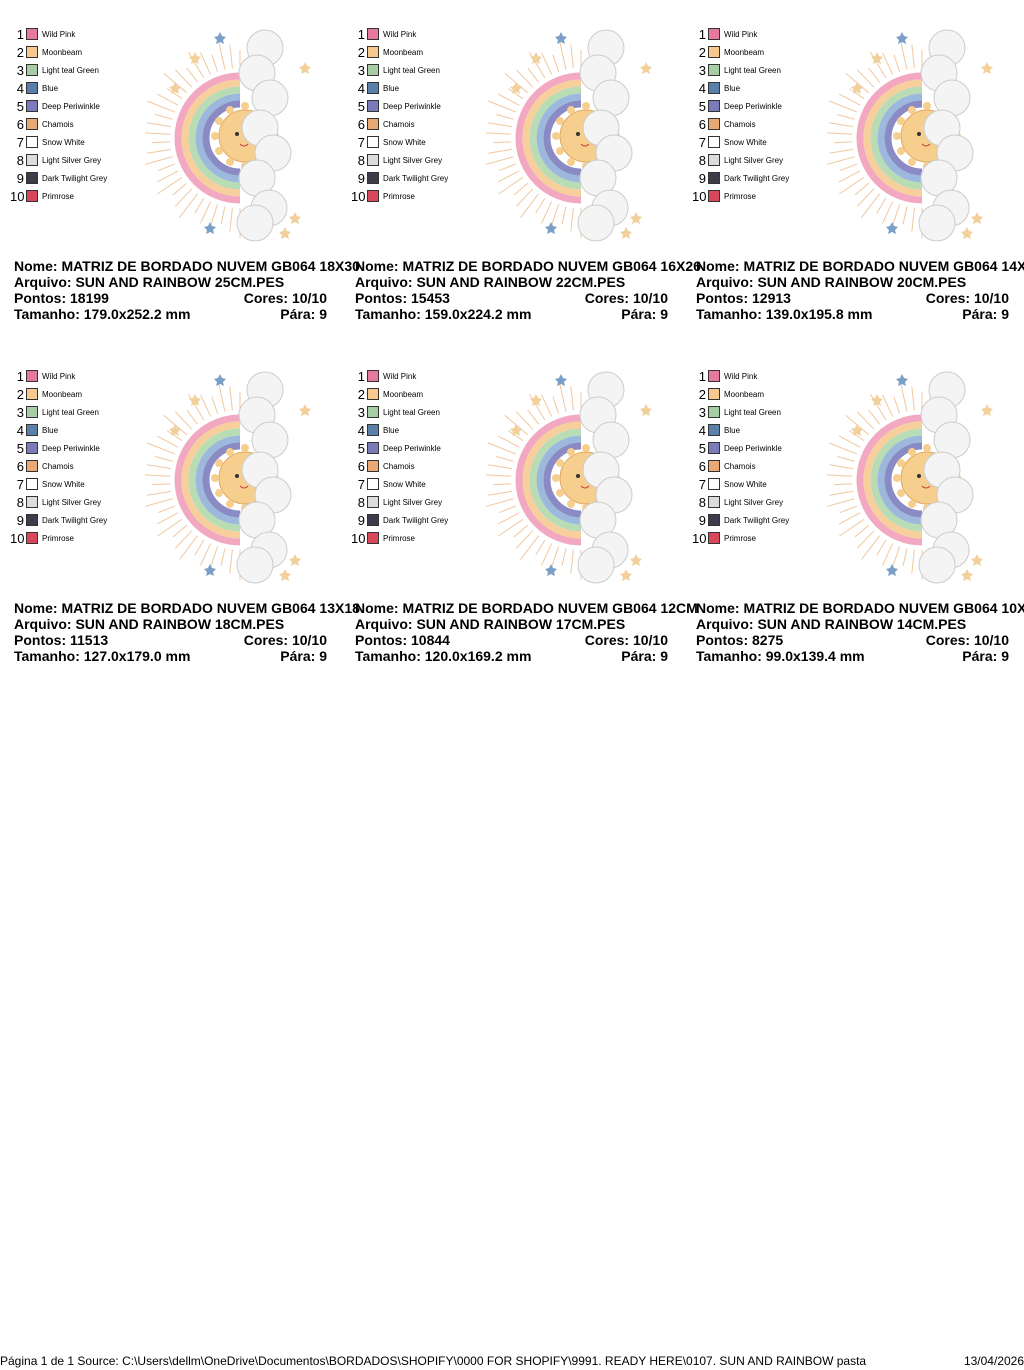 This screenshot has height=1370, width=1024. Describe the element at coordinates (170, 314) in the screenshot. I see `info-line: Tamanho: 179.0x252.2 mm Pára: 9` at that location.